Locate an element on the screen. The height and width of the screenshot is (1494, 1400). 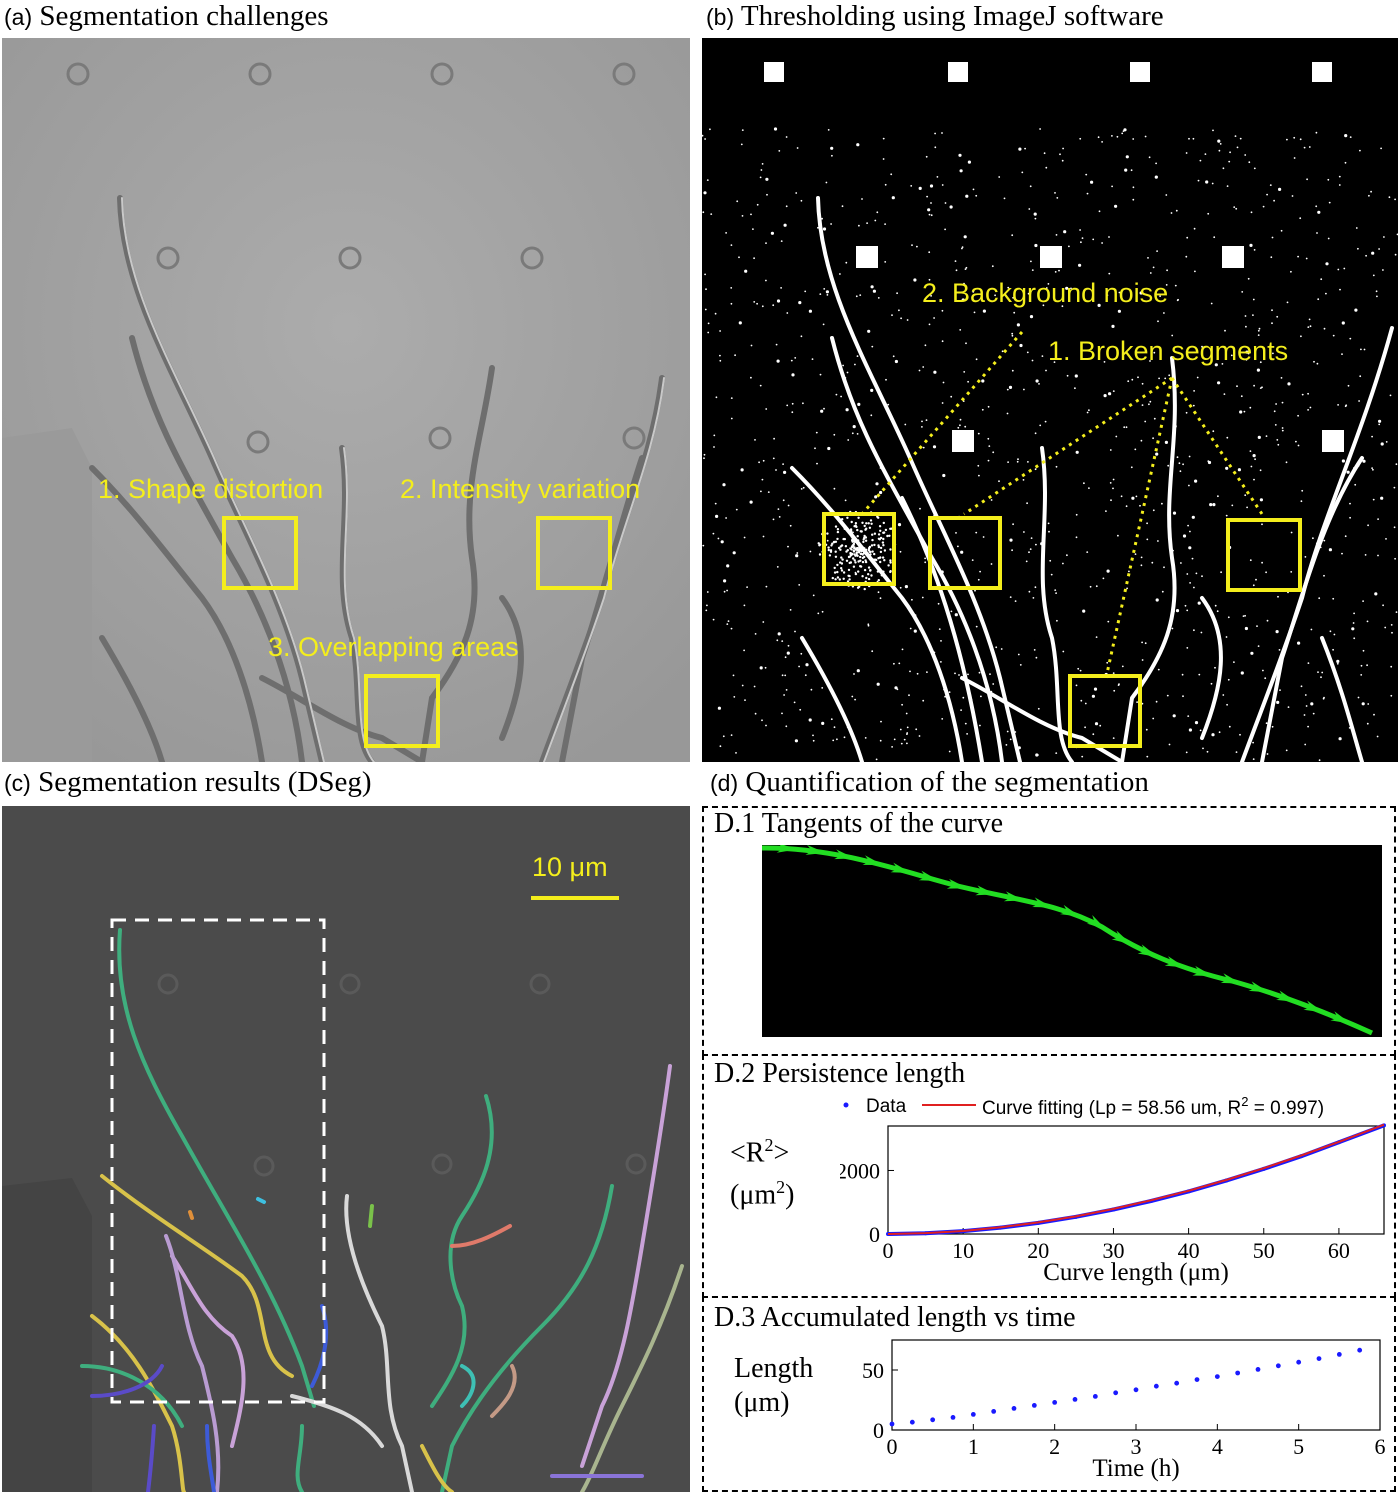
y-tick-label: 50 is located at coordinates (873, 1370).